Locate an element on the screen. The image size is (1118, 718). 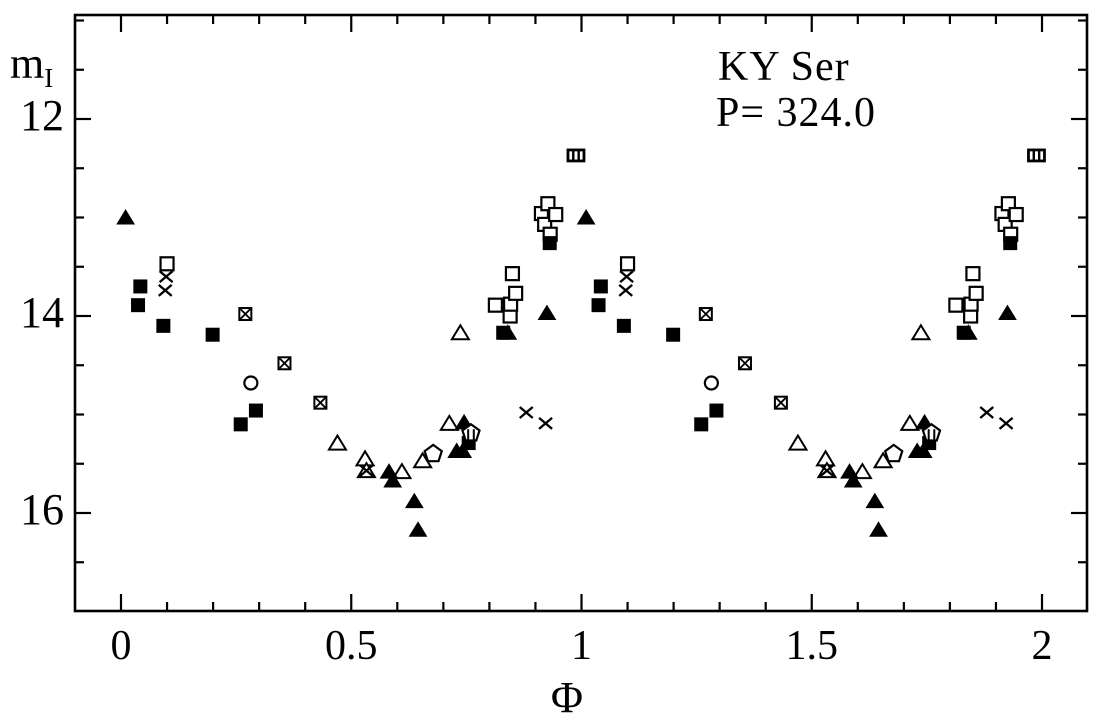
striped-pentagon-marker is located at coordinates (471, 432).